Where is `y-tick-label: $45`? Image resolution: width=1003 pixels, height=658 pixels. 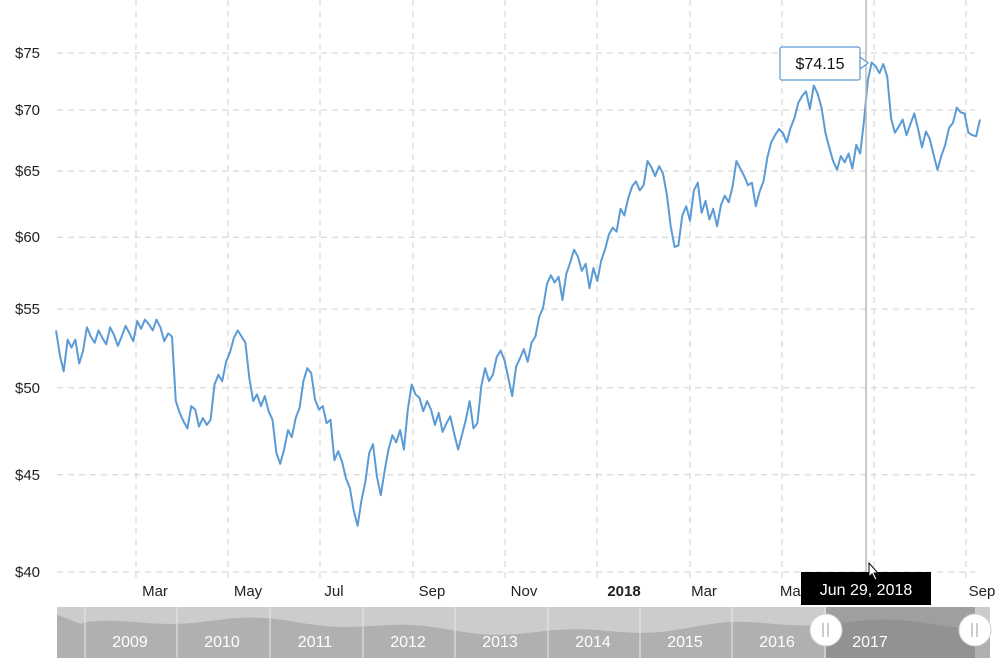 y-tick-label: $45 is located at coordinates (27, 475).